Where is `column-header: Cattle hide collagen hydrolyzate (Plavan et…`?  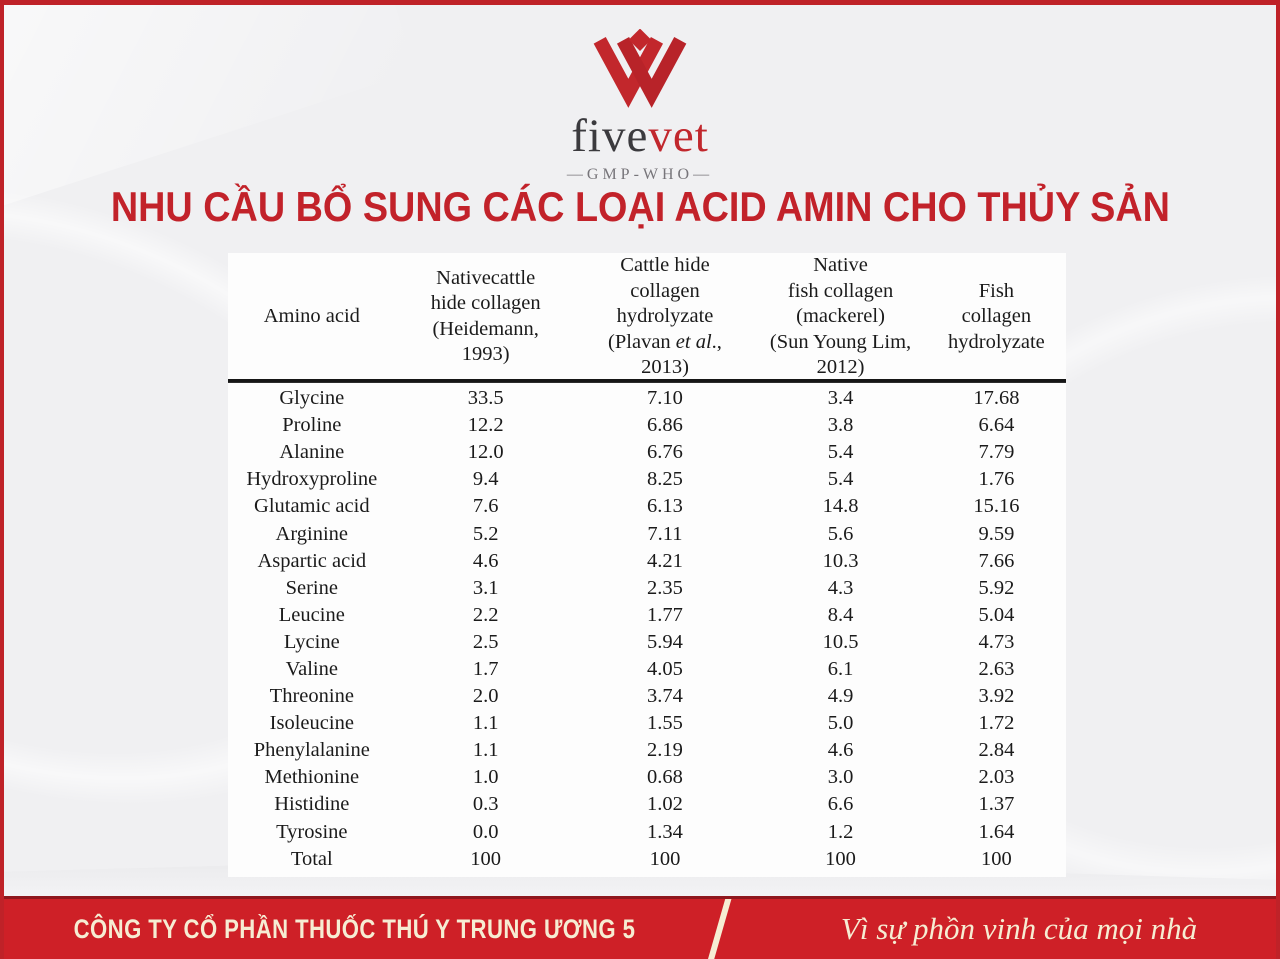
column-header: Cattle hide collagen hydrolyzate (Plavan et… is located at coordinates (665, 316).